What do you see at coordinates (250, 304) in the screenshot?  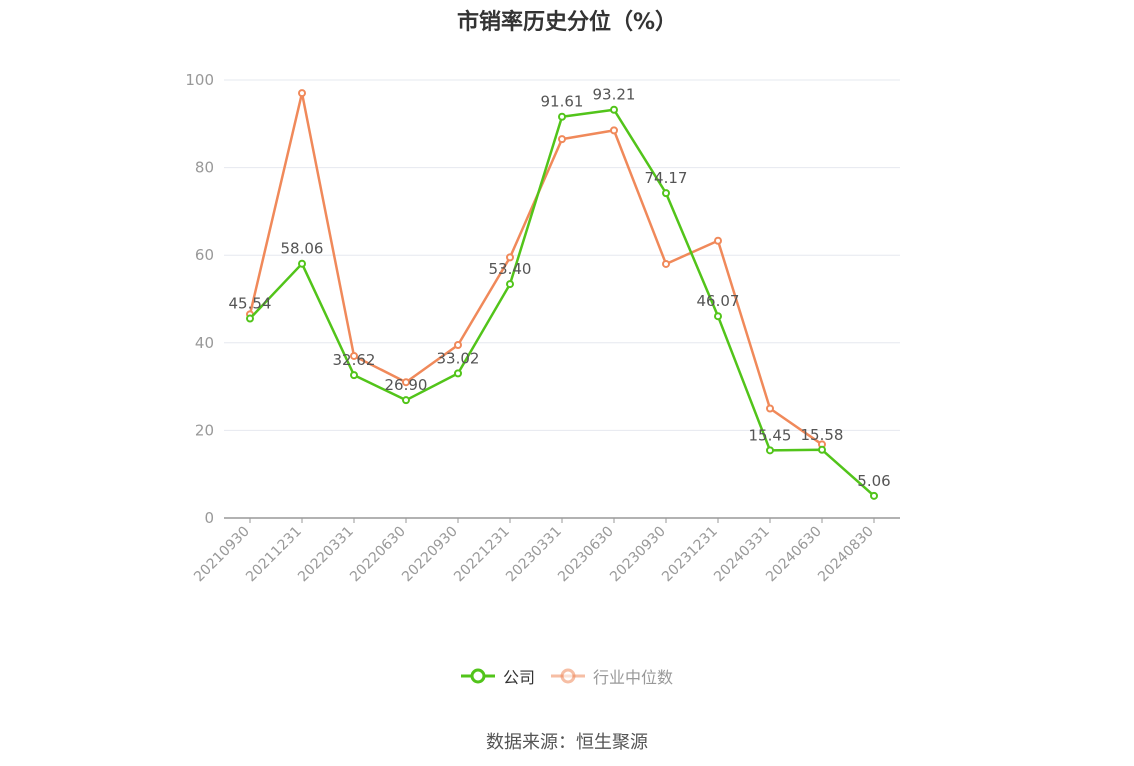 I see `data-label: 45.54` at bounding box center [250, 304].